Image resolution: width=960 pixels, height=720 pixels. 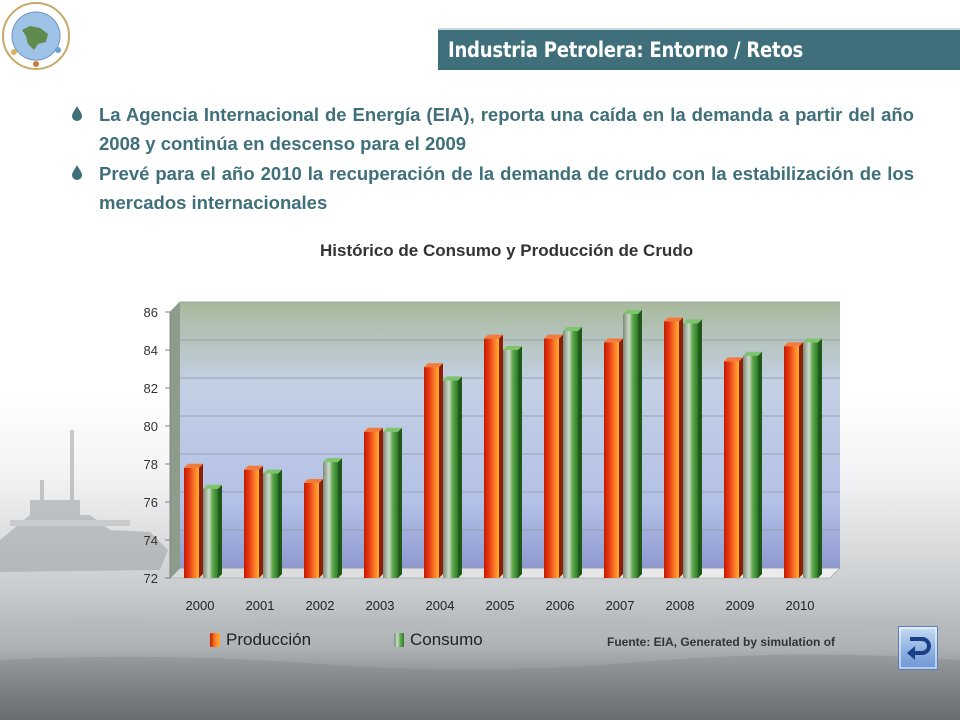 I want to click on y-tick-label: 72, so click(x=151, y=578).